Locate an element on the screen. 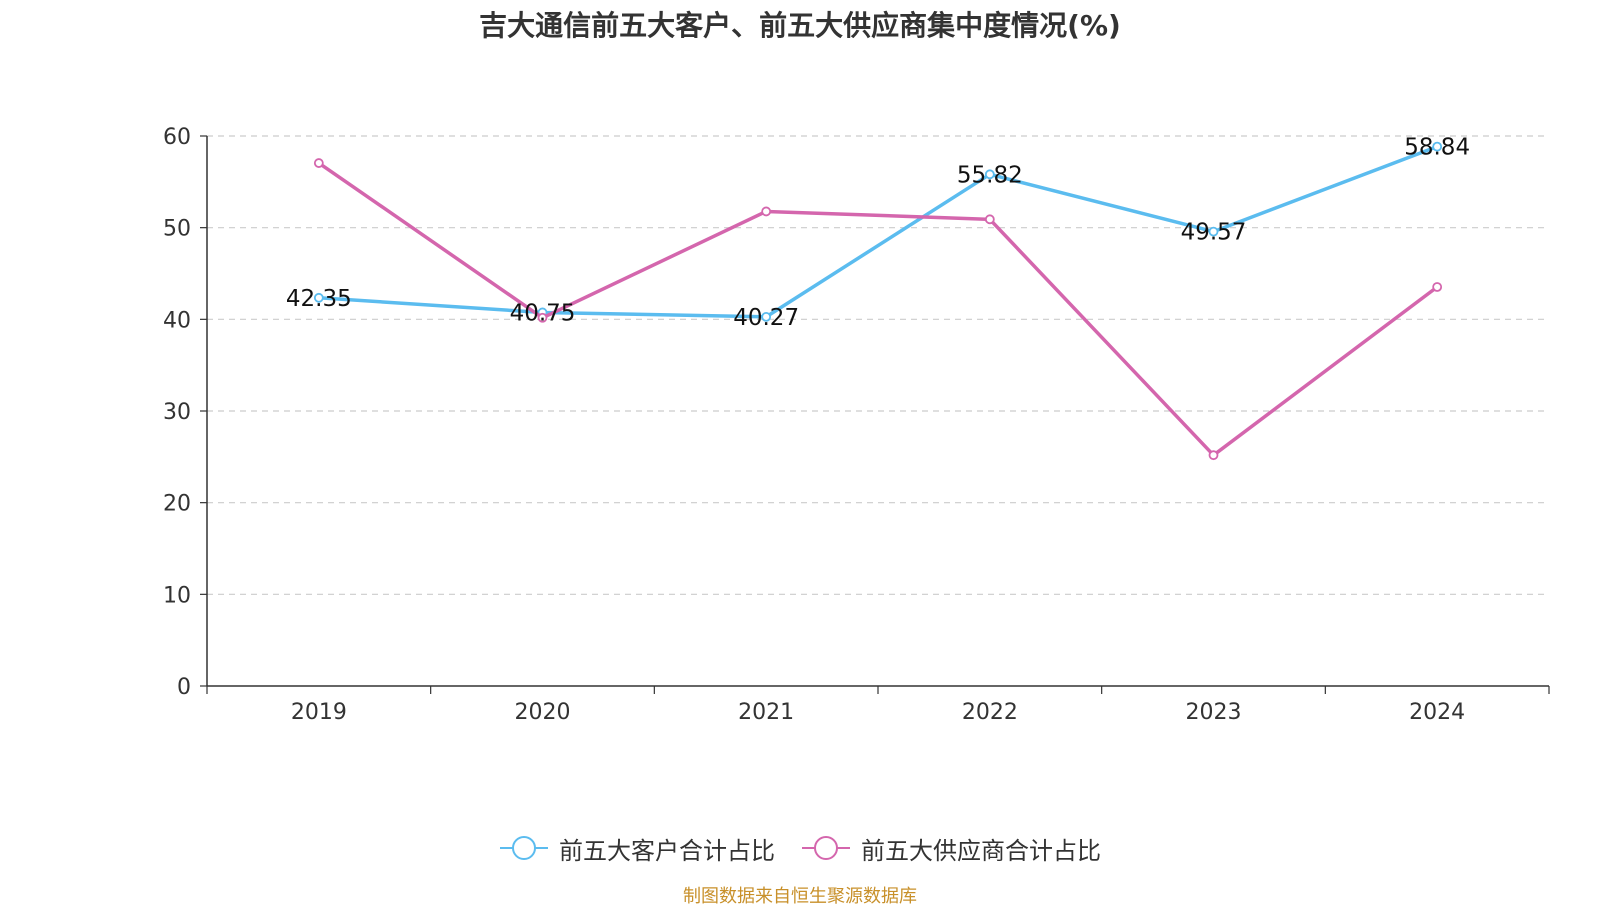  legend-item-1: 前五大客户合计占比 is located at coordinates (637, 848).